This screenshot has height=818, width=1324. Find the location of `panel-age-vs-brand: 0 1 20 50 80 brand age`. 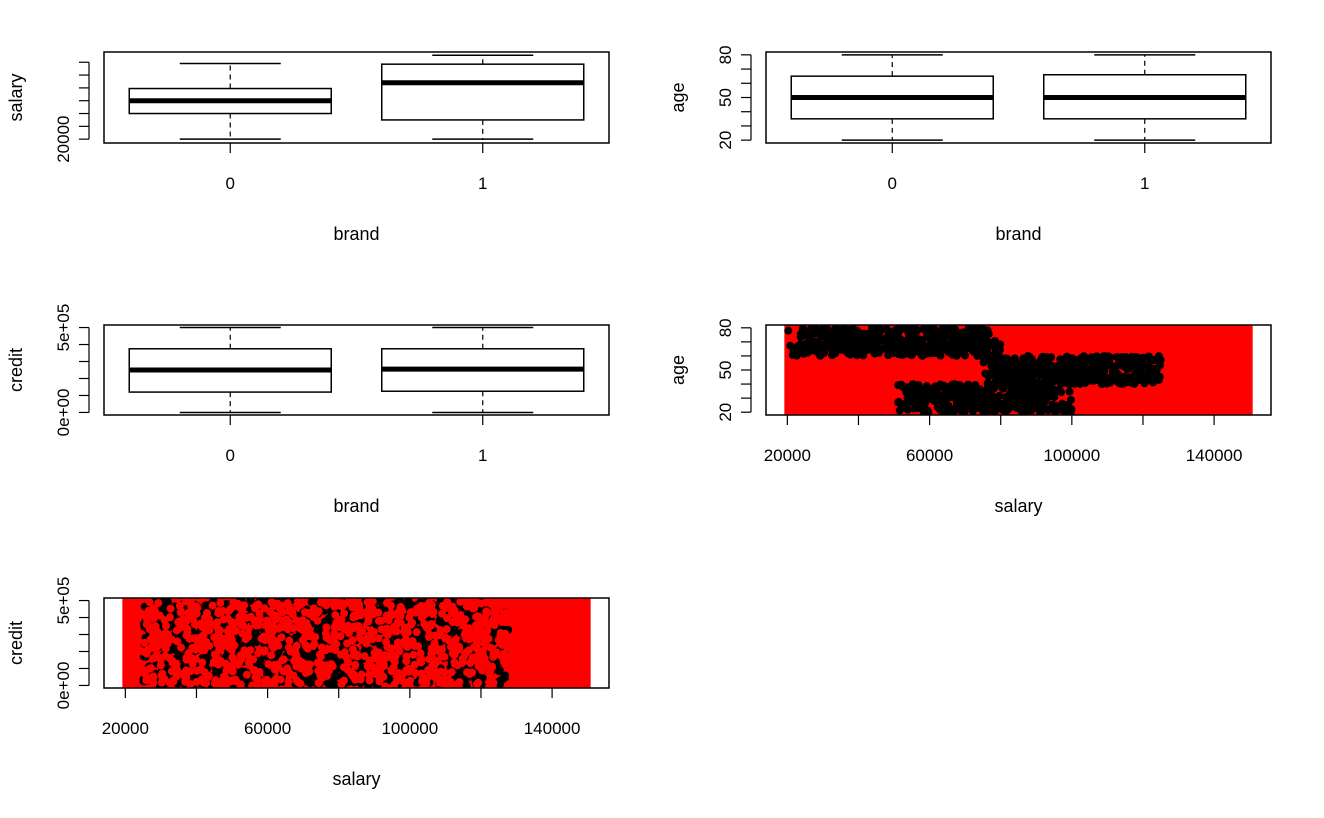

panel-age-vs-brand: 0 1 20 50 80 brand age is located at coordinates (970, 144).